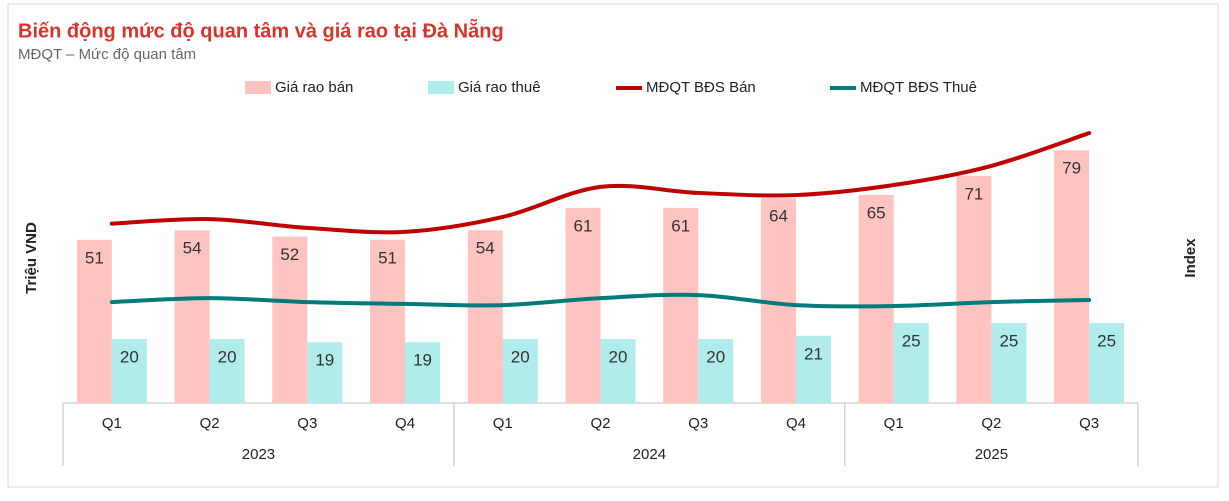  I want to click on legend-label: MĐQT BĐS Bán, so click(701, 87).